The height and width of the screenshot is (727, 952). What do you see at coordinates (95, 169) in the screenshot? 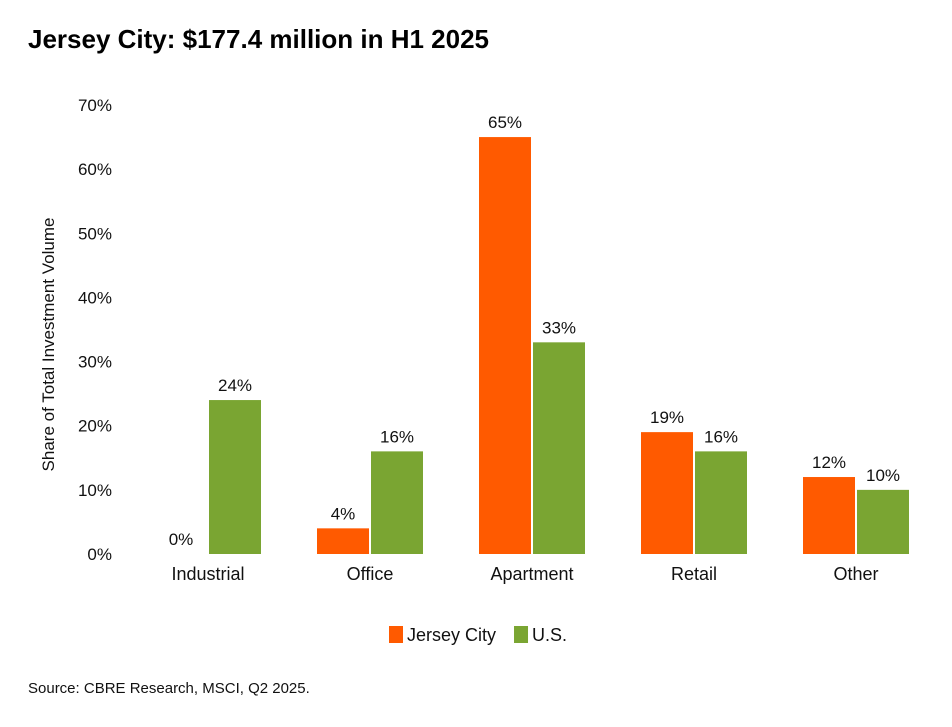
I see `y-tick-label: 60%` at bounding box center [95, 169].